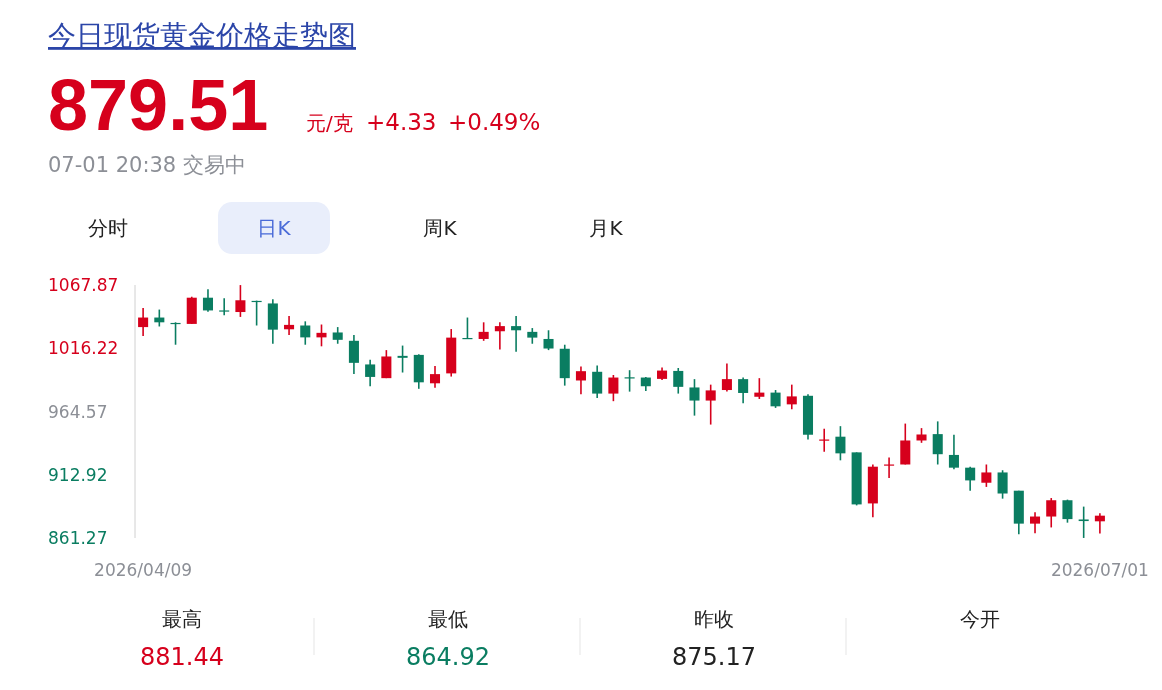  Describe the element at coordinates (78, 538) in the screenshot. I see `y-tick-label: 861.27` at that location.